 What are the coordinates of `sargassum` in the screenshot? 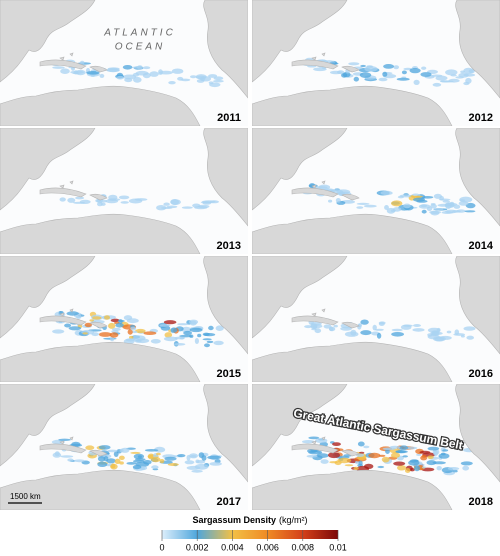 It's located at (389, 456).